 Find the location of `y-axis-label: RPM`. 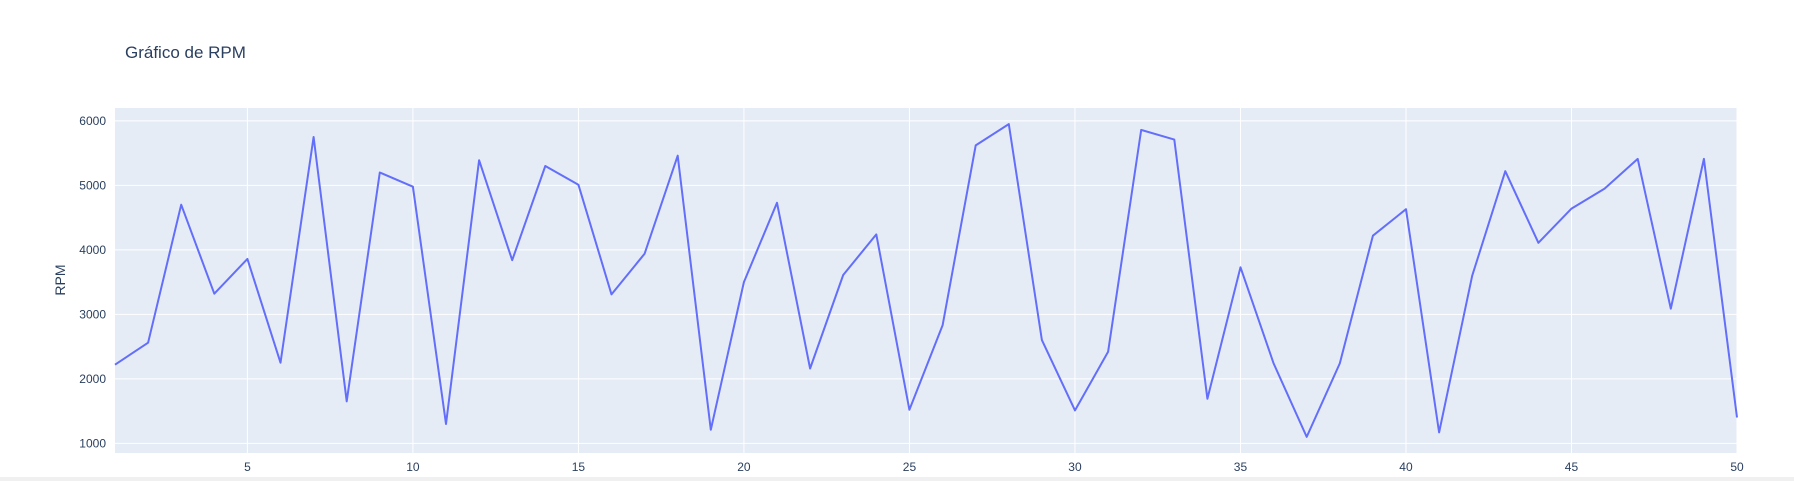

y-axis-label: RPM is located at coordinates (60, 279).